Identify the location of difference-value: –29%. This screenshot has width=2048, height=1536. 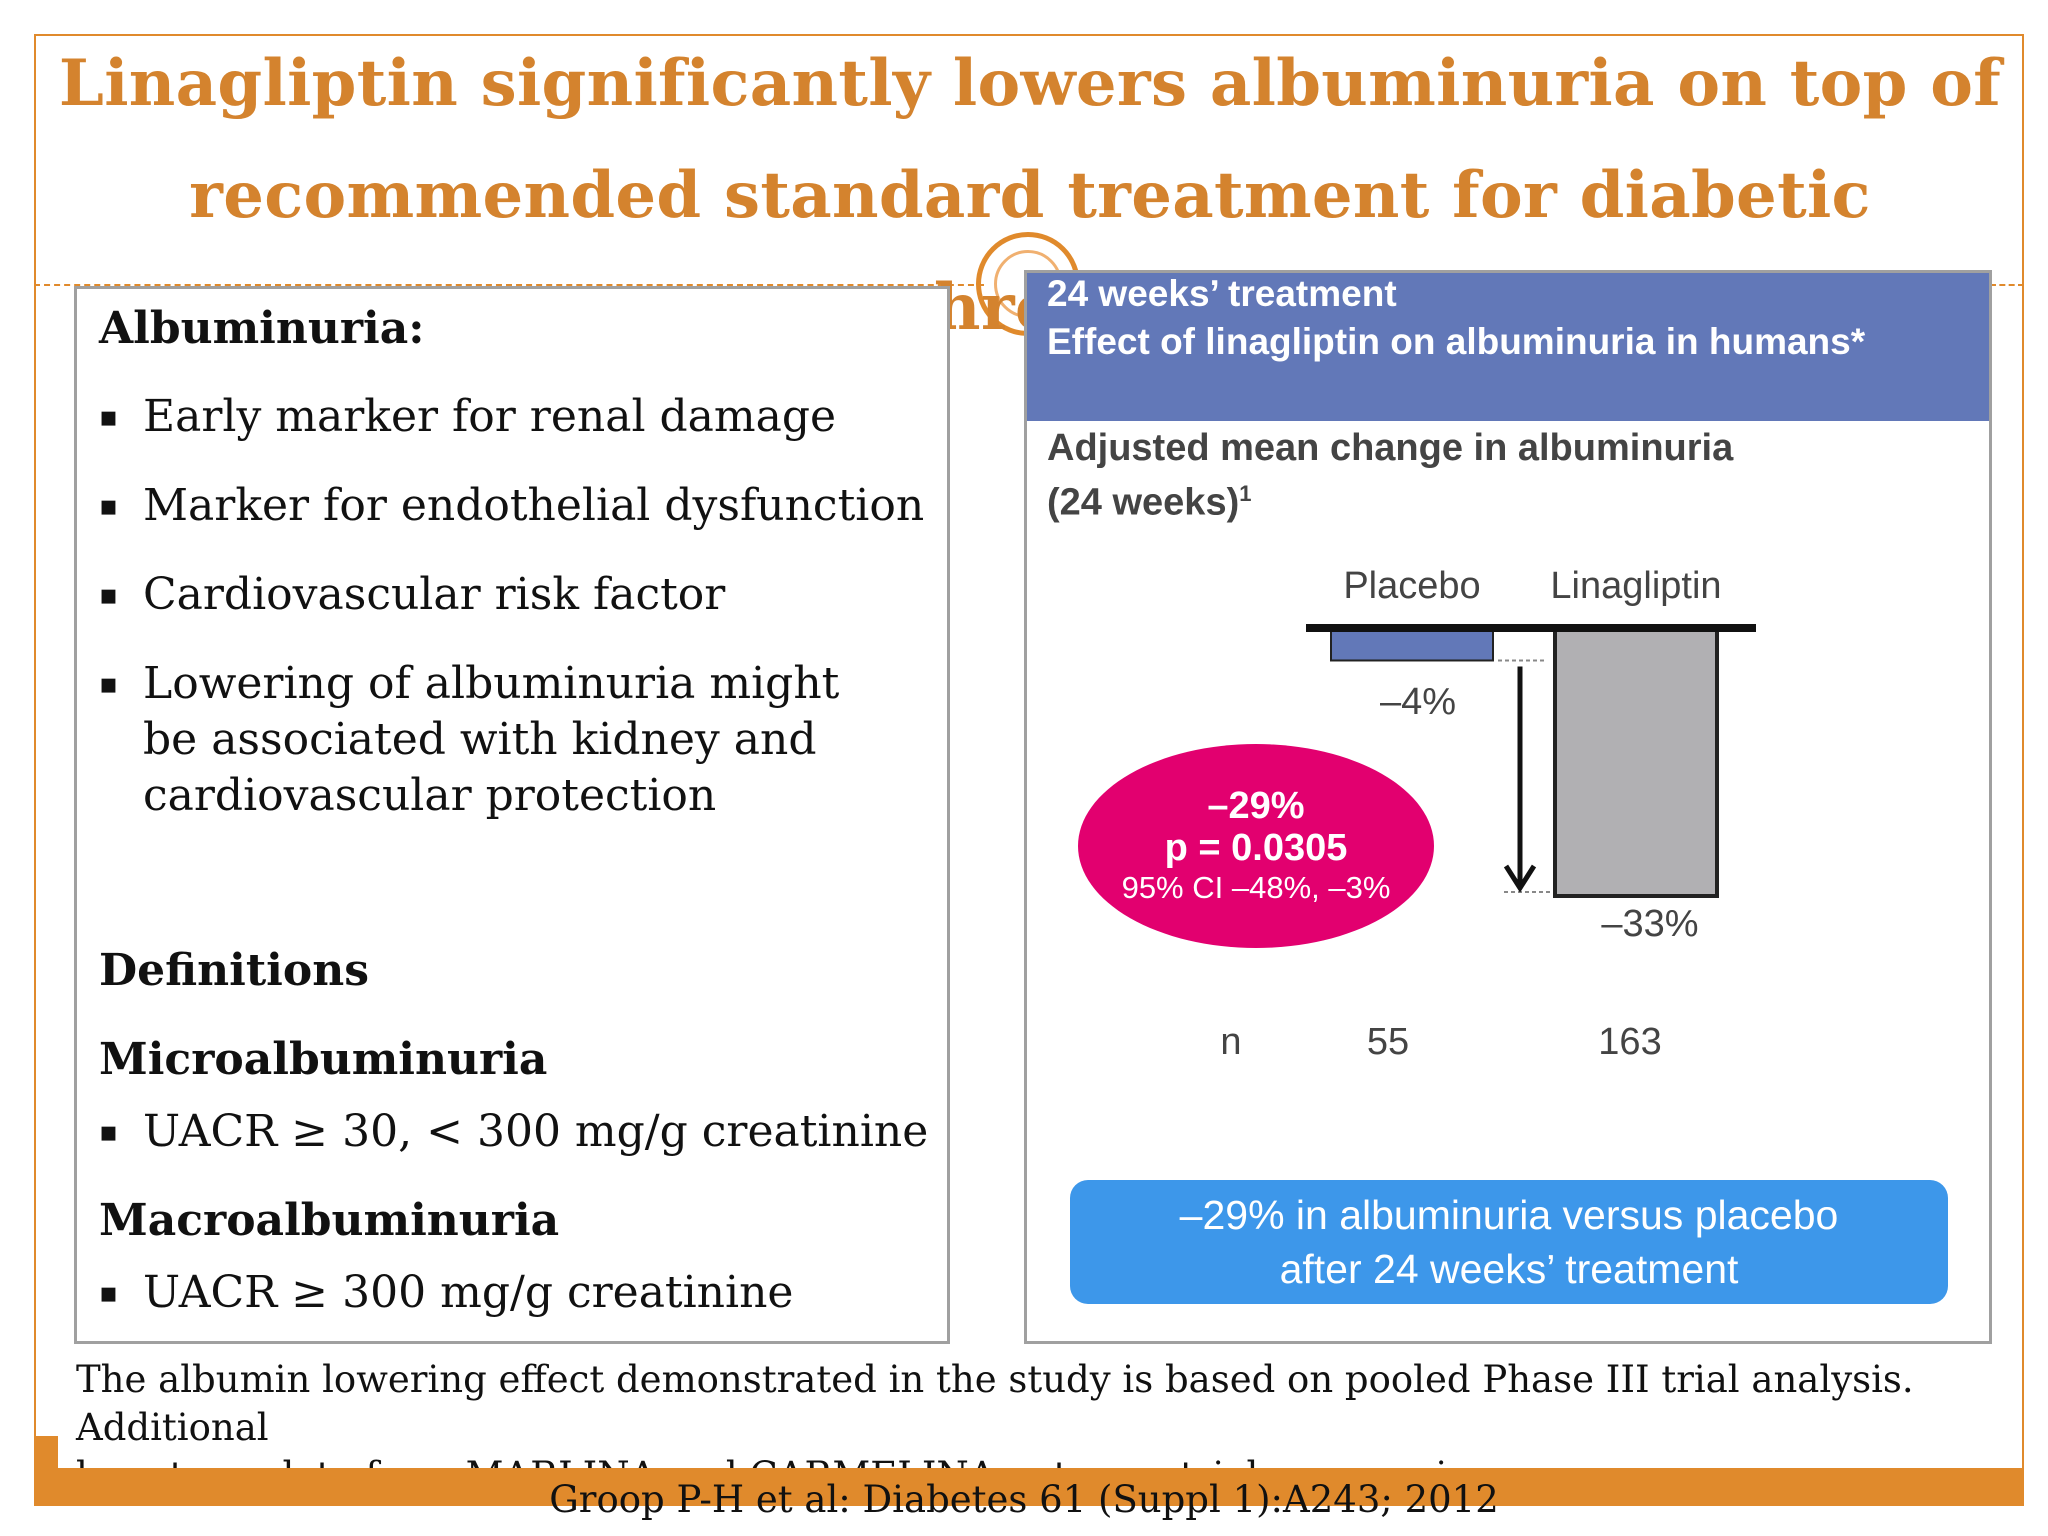
(1255, 806).